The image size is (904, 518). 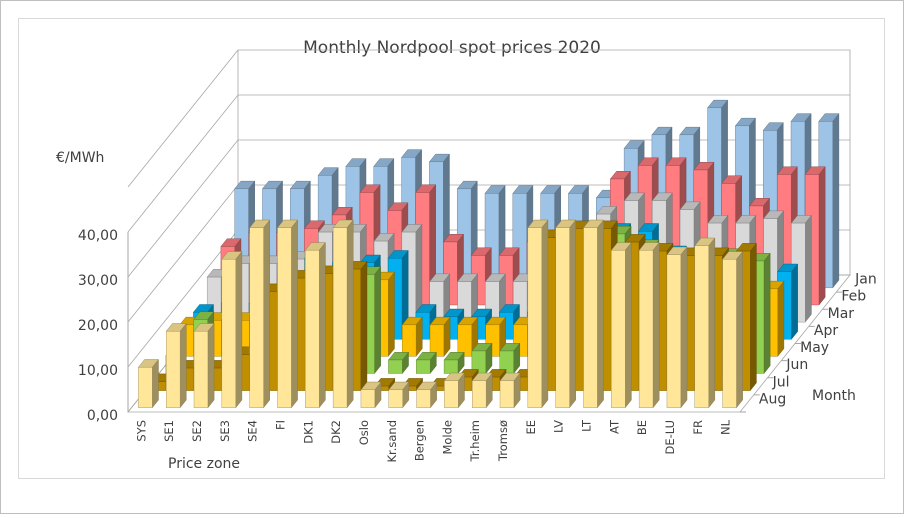 I want to click on depth-label: Mar, so click(x=841, y=314).